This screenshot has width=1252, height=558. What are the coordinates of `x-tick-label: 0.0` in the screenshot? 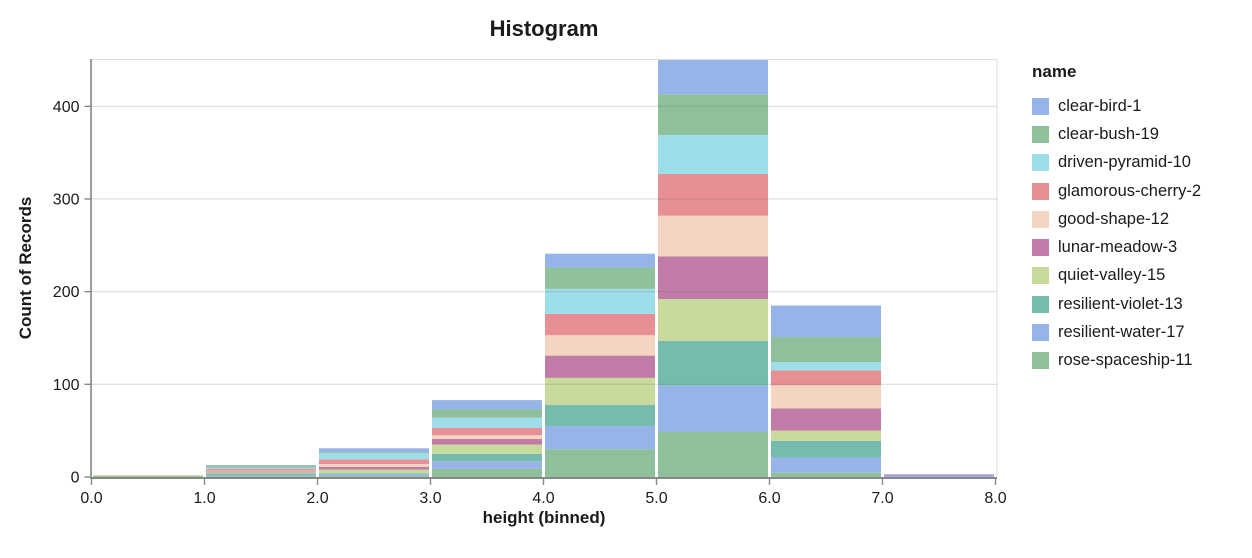 It's located at (91, 498).